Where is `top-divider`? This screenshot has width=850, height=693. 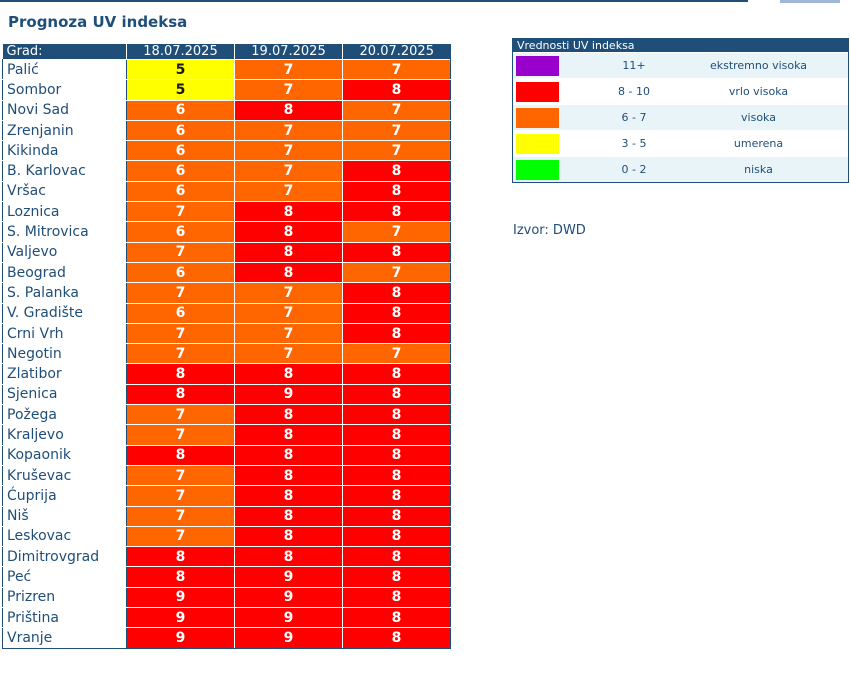 top-divider is located at coordinates (374, 1).